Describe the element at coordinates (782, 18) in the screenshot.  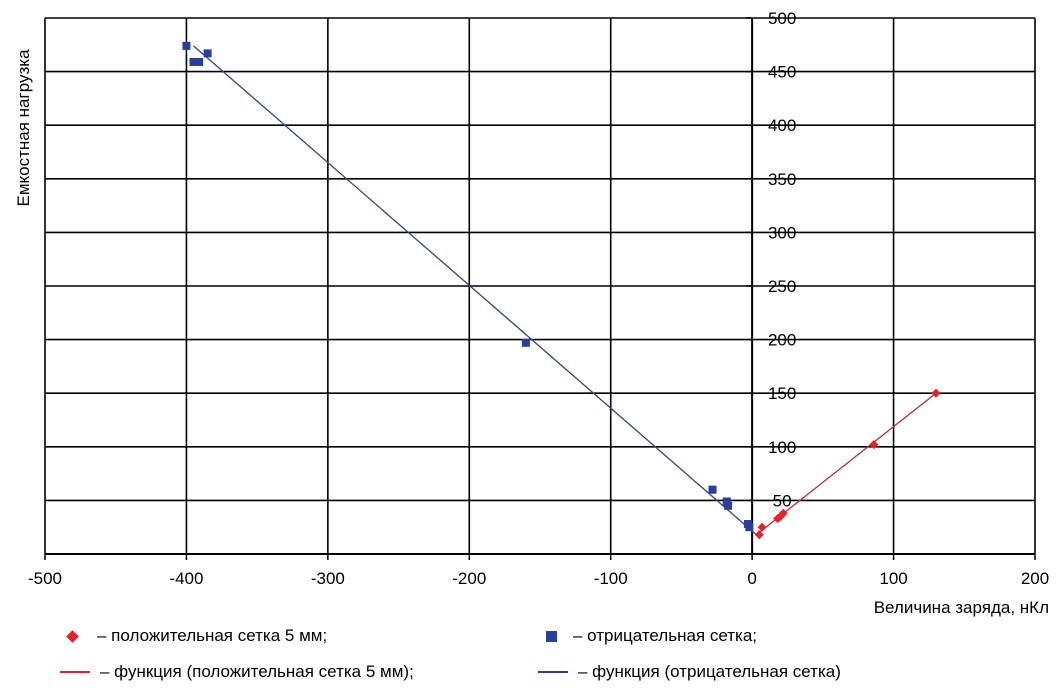
I see `y-tick-label: 500` at that location.